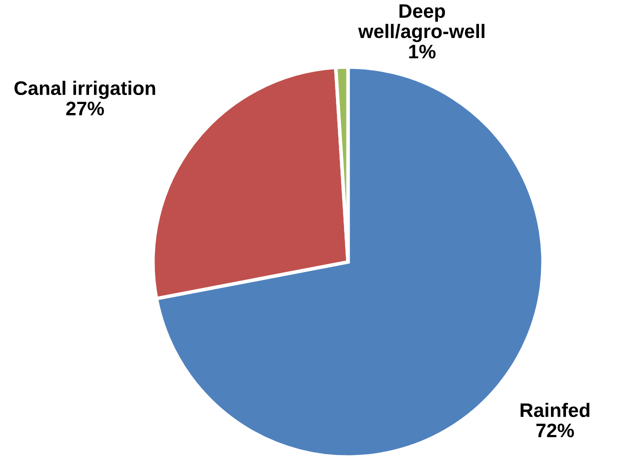  I want to click on slice-label: Deep well/agro-well, so click(421, 23).